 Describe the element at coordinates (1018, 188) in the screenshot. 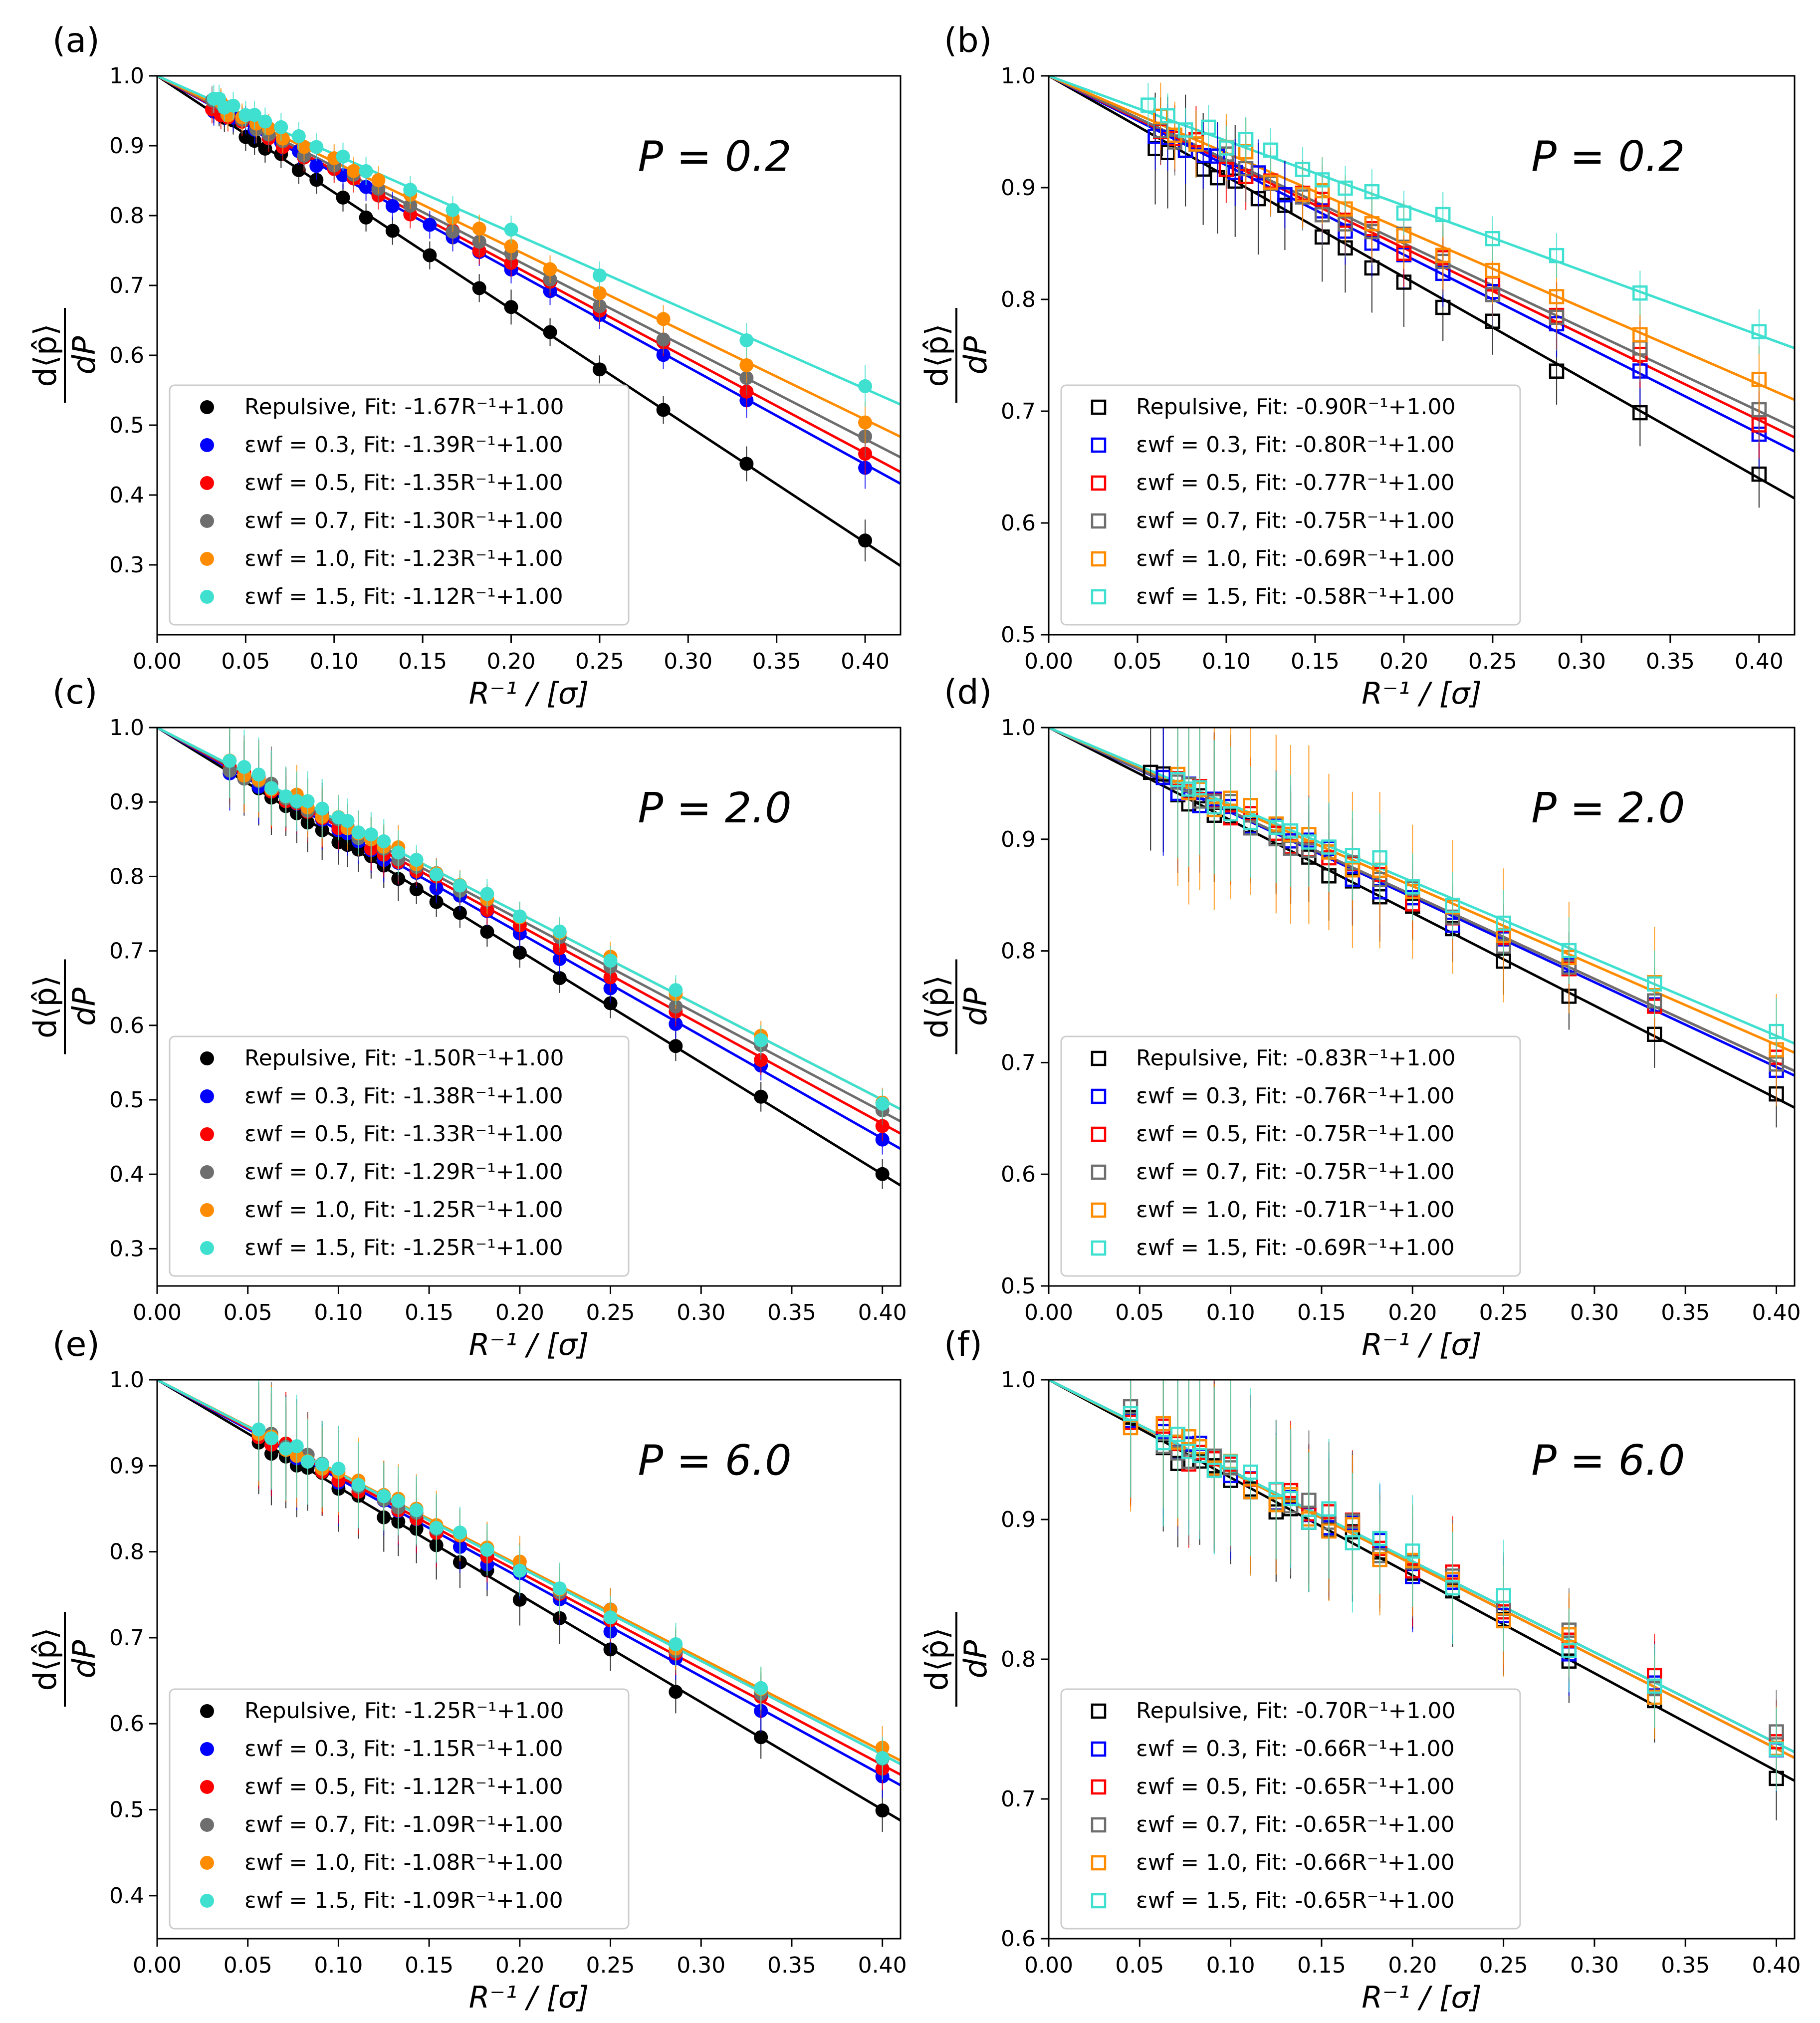

I see `y-tick-label: 0.9` at that location.